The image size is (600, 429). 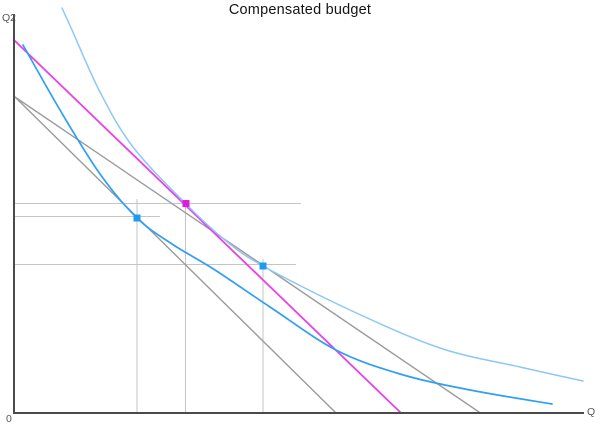 I want to click on y-axis-label: Q2, so click(x=9, y=18).